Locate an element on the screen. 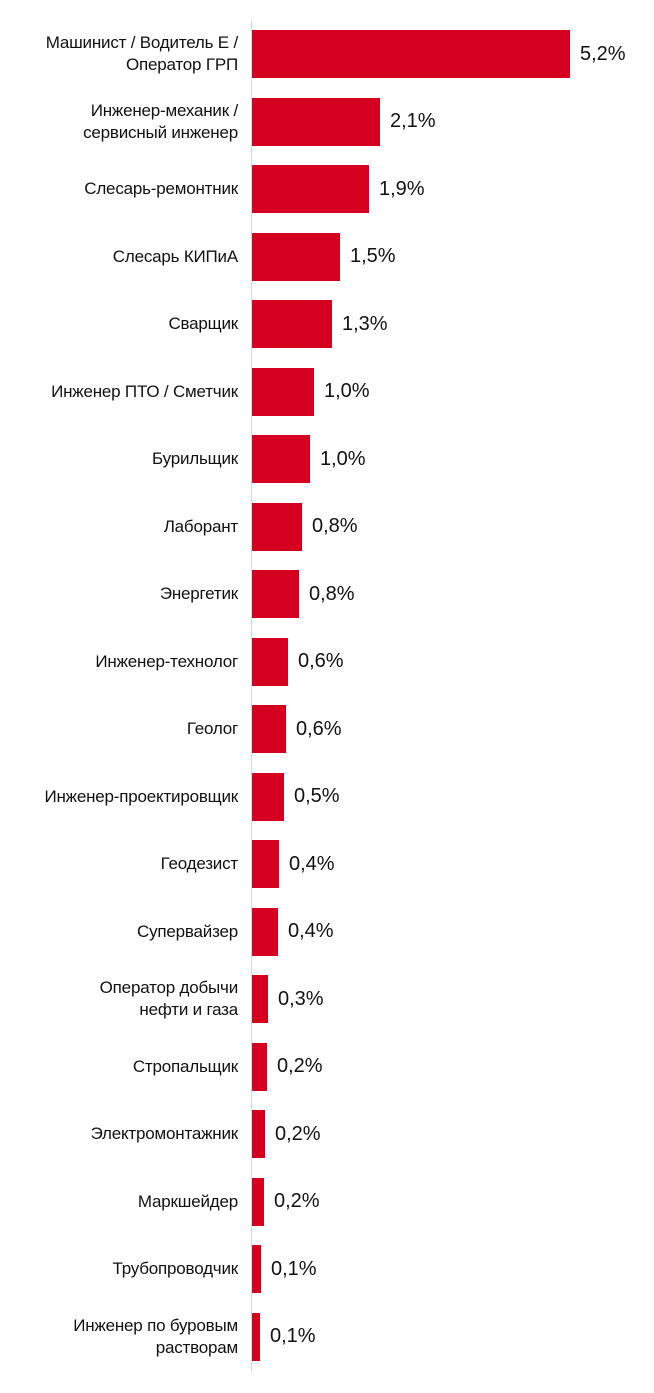 Image resolution: width=654 pixels, height=1393 pixels. value-label: 1,9% is located at coordinates (402, 188).